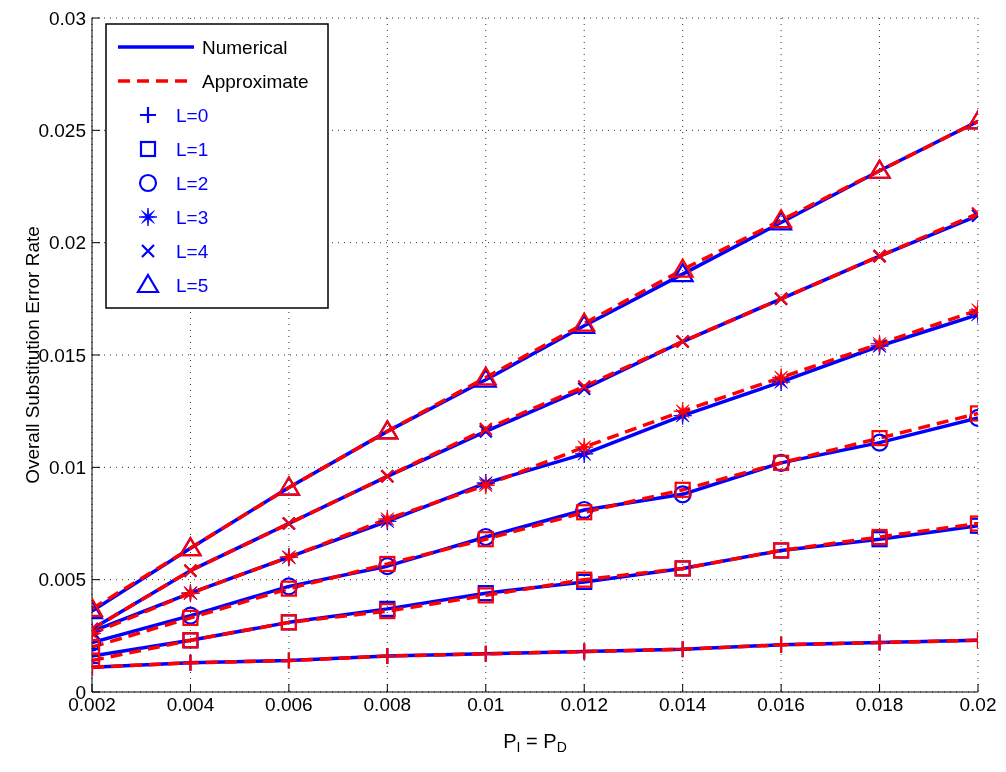 The width and height of the screenshot is (1006, 772). Describe the element at coordinates (781, 705) in the screenshot. I see `x-tick-label: 0.016` at that location.